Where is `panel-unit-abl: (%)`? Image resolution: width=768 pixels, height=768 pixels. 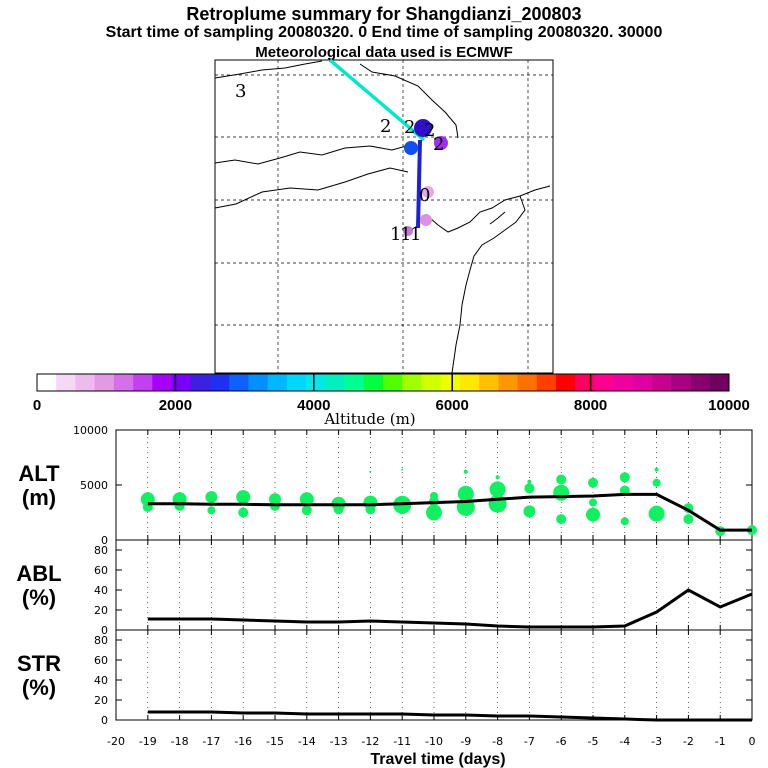
panel-unit-abl: (%) is located at coordinates (39, 597).